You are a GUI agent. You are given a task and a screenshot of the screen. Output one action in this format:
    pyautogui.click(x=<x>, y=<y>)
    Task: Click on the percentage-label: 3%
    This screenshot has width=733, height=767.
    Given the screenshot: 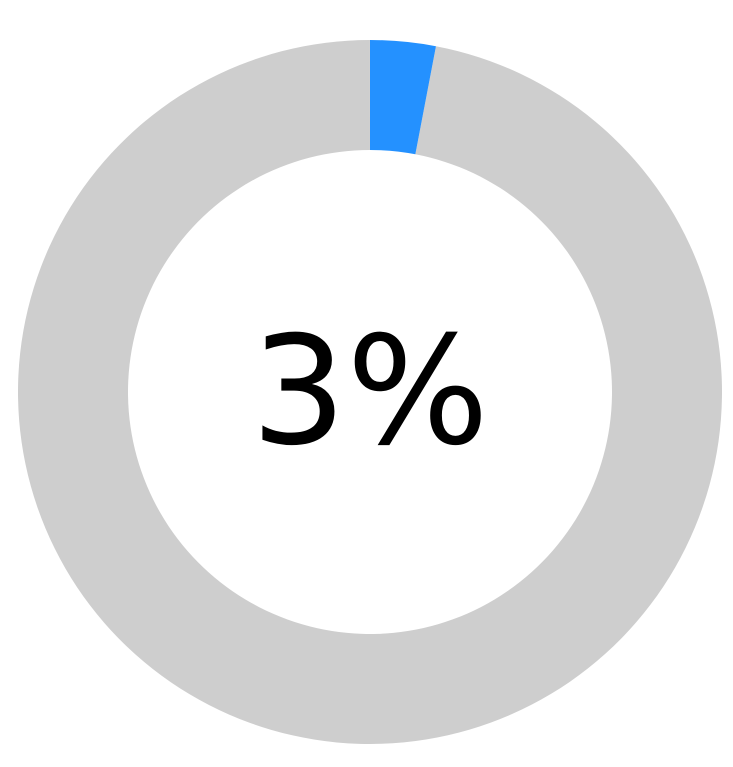 What is the action you would take?
    pyautogui.click(x=370, y=392)
    